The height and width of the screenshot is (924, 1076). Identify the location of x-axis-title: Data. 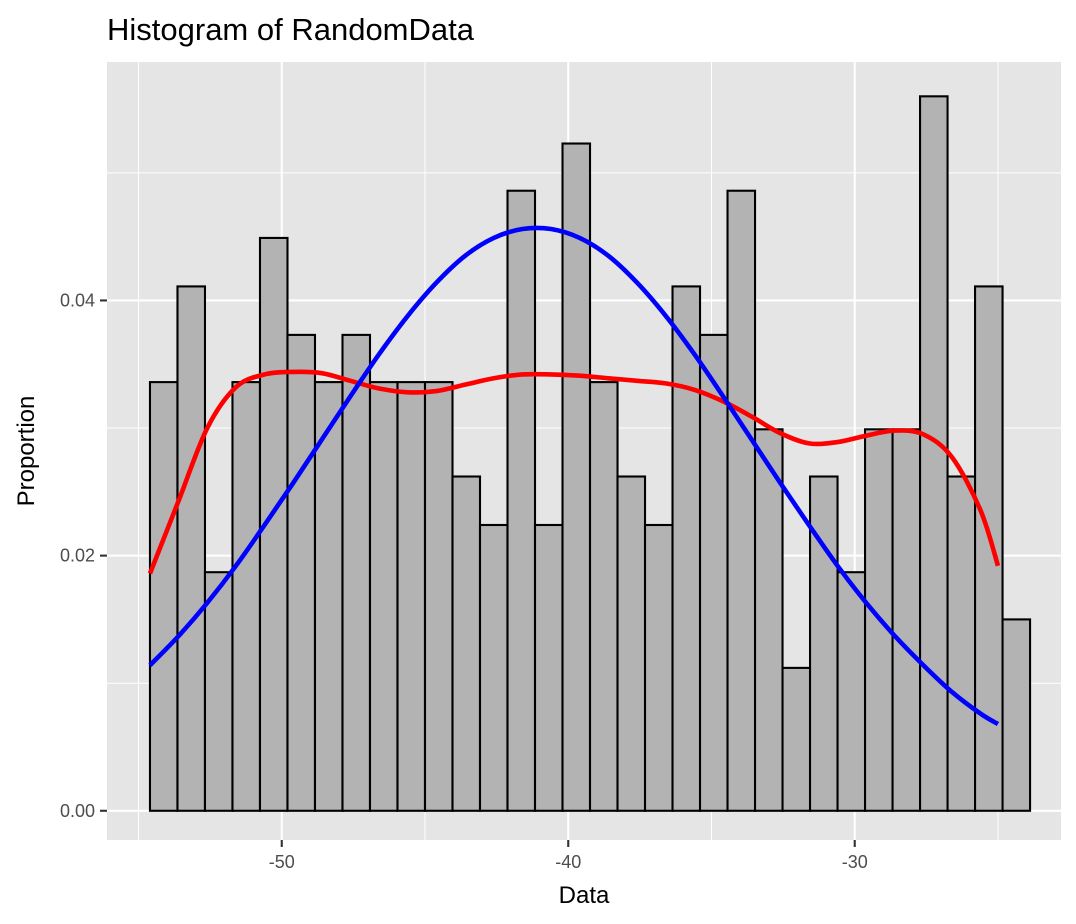
(584, 895).